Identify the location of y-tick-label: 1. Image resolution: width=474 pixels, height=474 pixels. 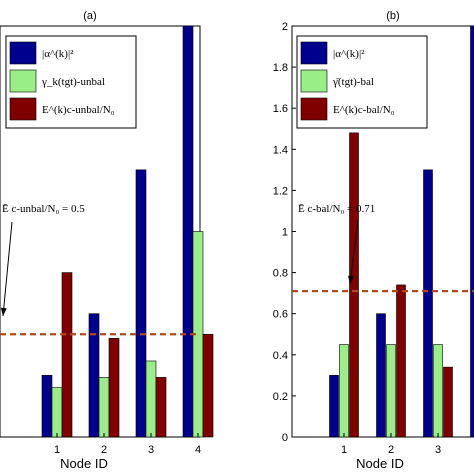
(285, 233).